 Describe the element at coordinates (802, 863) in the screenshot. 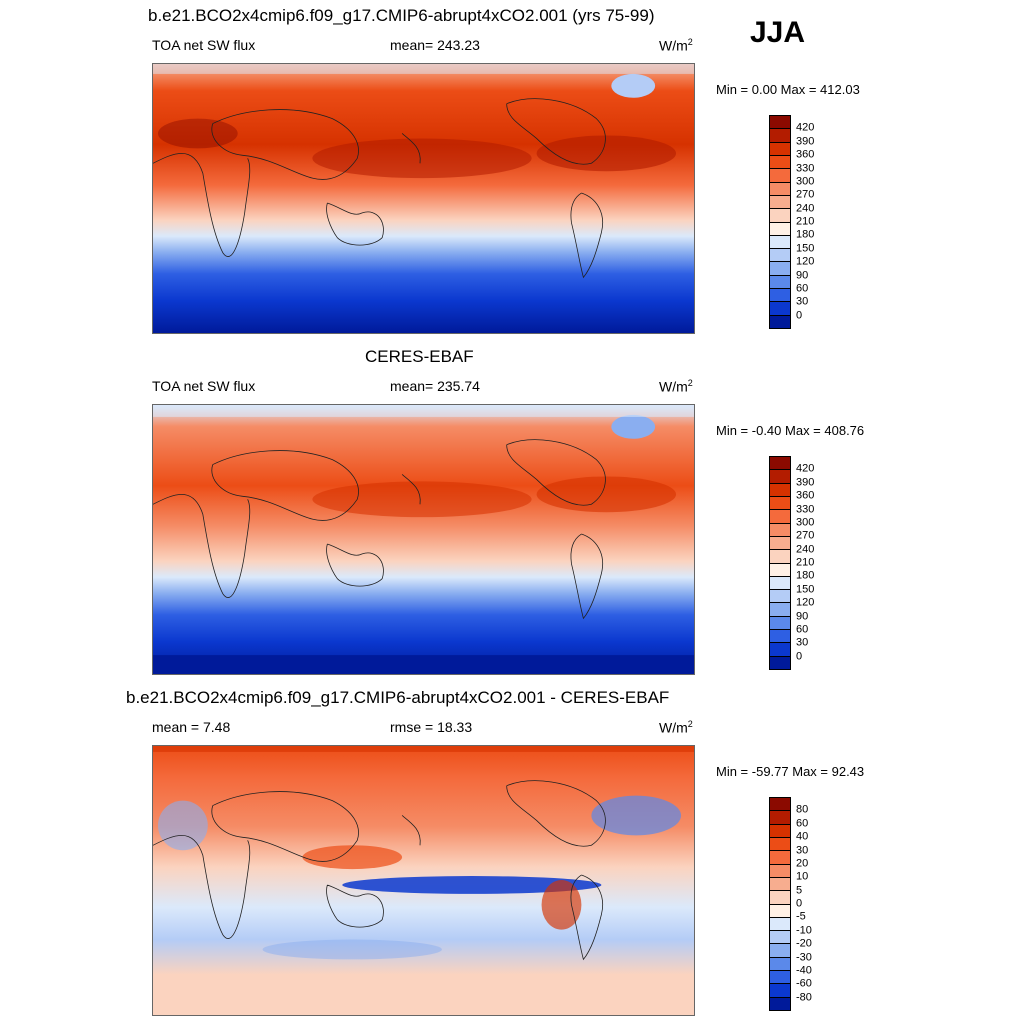

I see `diff-colorbar-tick-label: 20` at that location.